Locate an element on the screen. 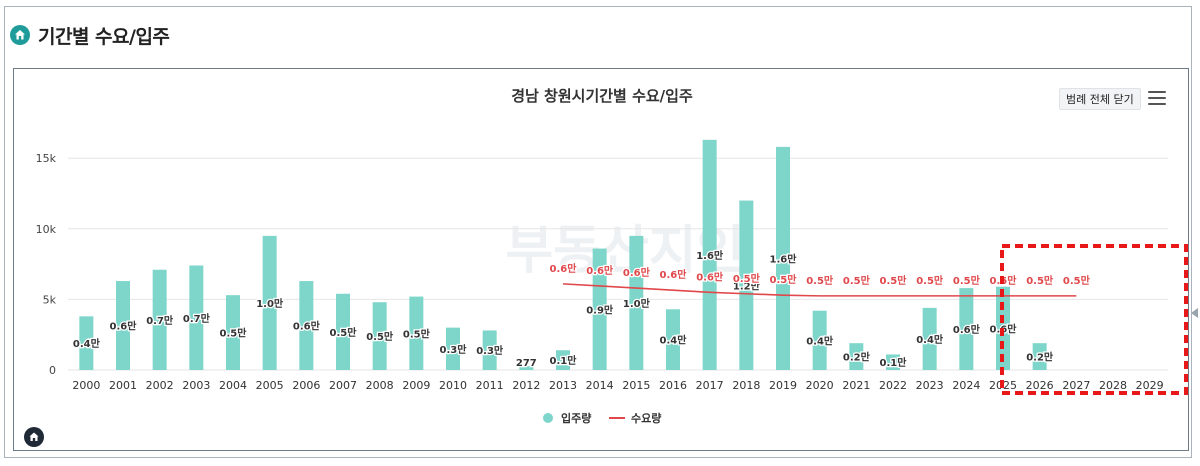  x-tick-label: 2001 is located at coordinates (123, 385).